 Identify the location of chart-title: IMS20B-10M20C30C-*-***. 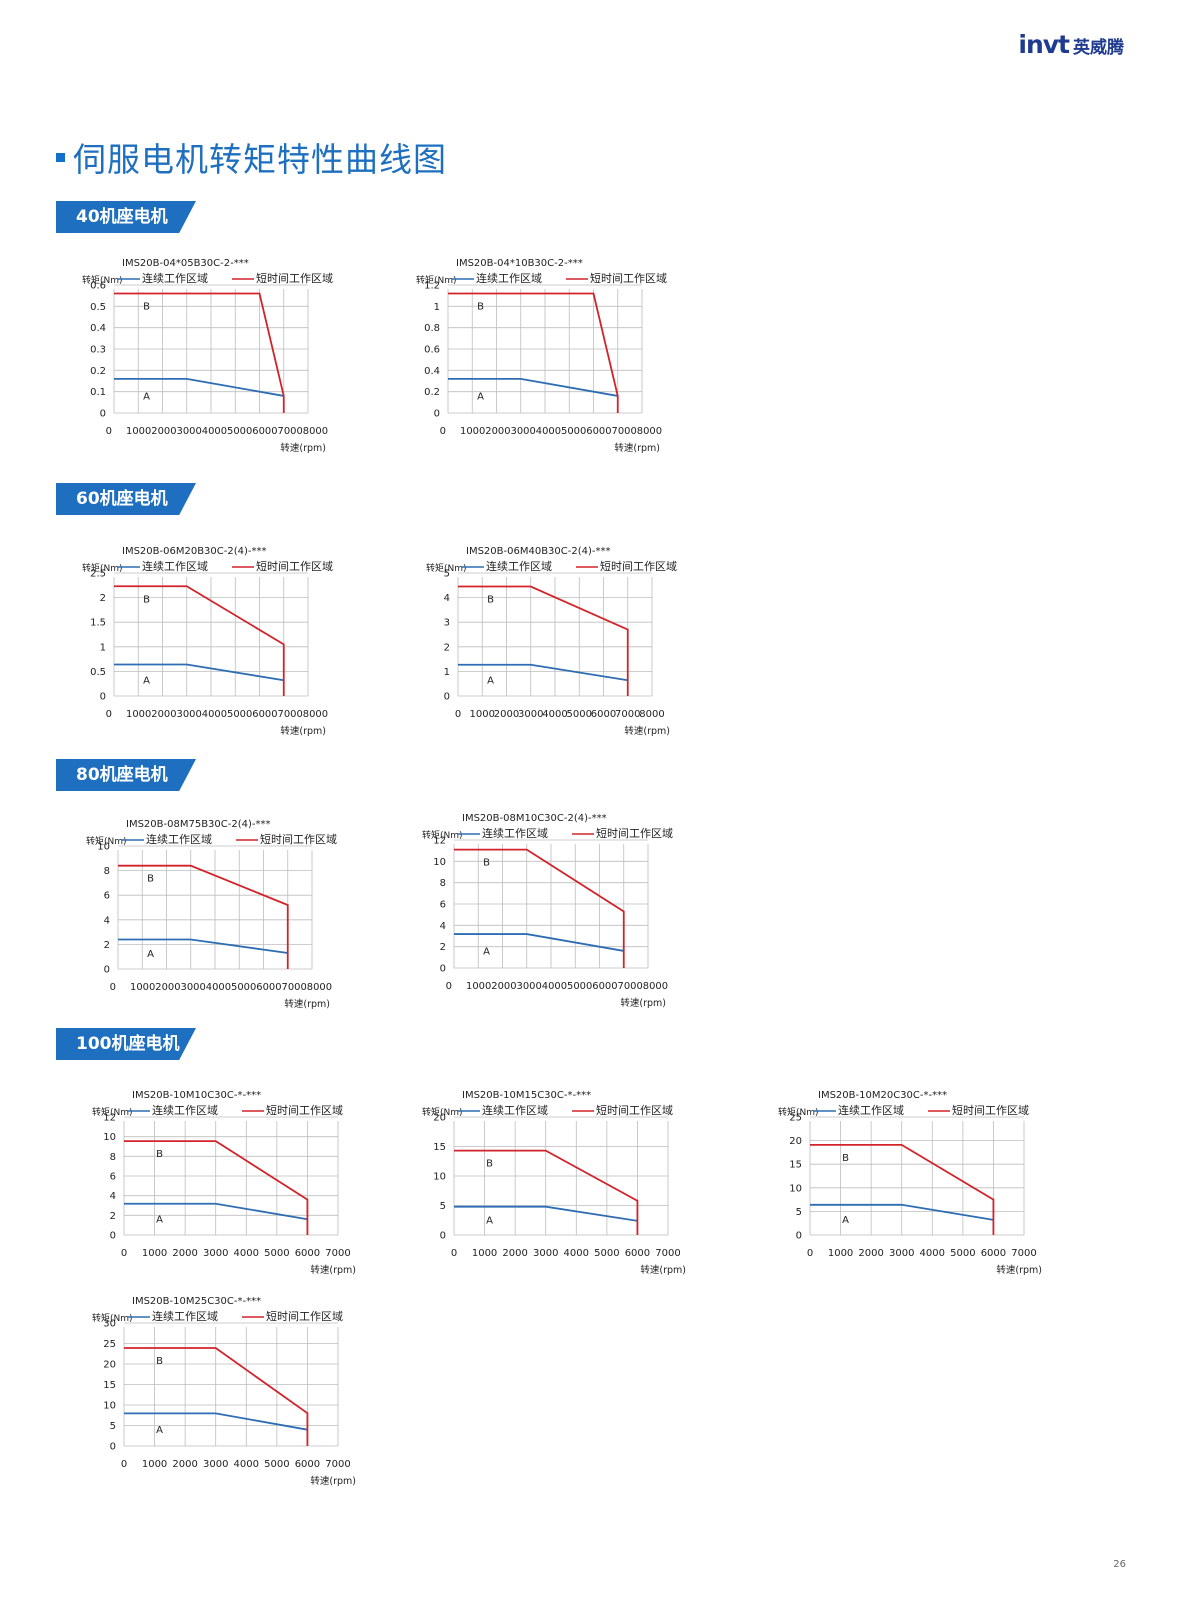
(882, 1095).